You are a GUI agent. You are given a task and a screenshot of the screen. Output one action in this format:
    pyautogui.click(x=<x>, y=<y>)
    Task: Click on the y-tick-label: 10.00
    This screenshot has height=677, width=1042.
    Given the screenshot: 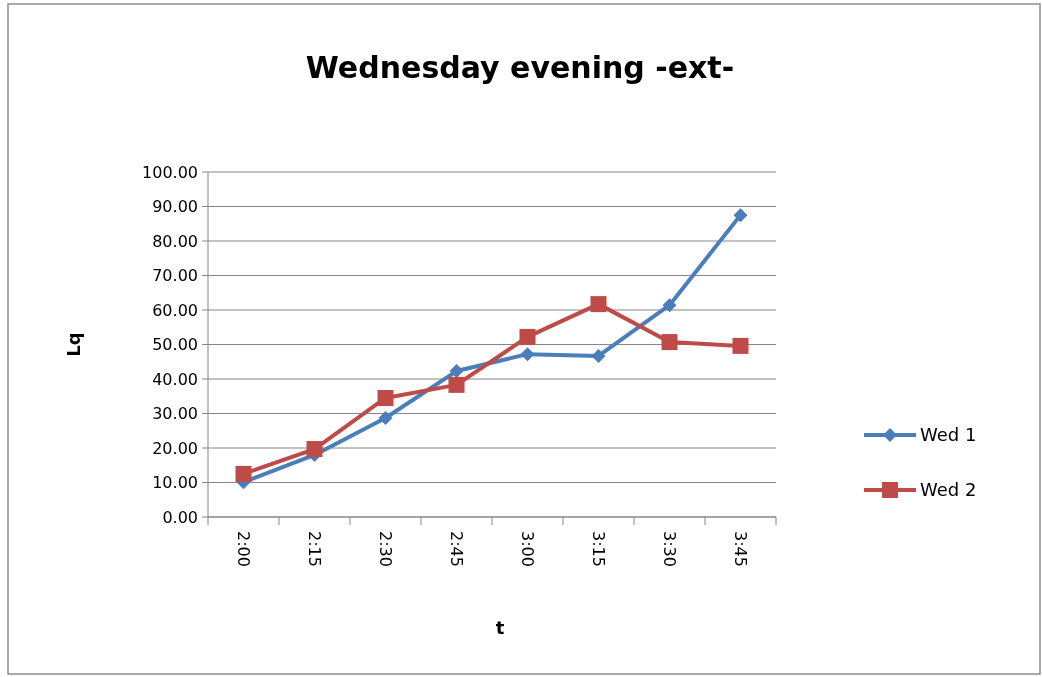 What is the action you would take?
    pyautogui.click(x=175, y=483)
    